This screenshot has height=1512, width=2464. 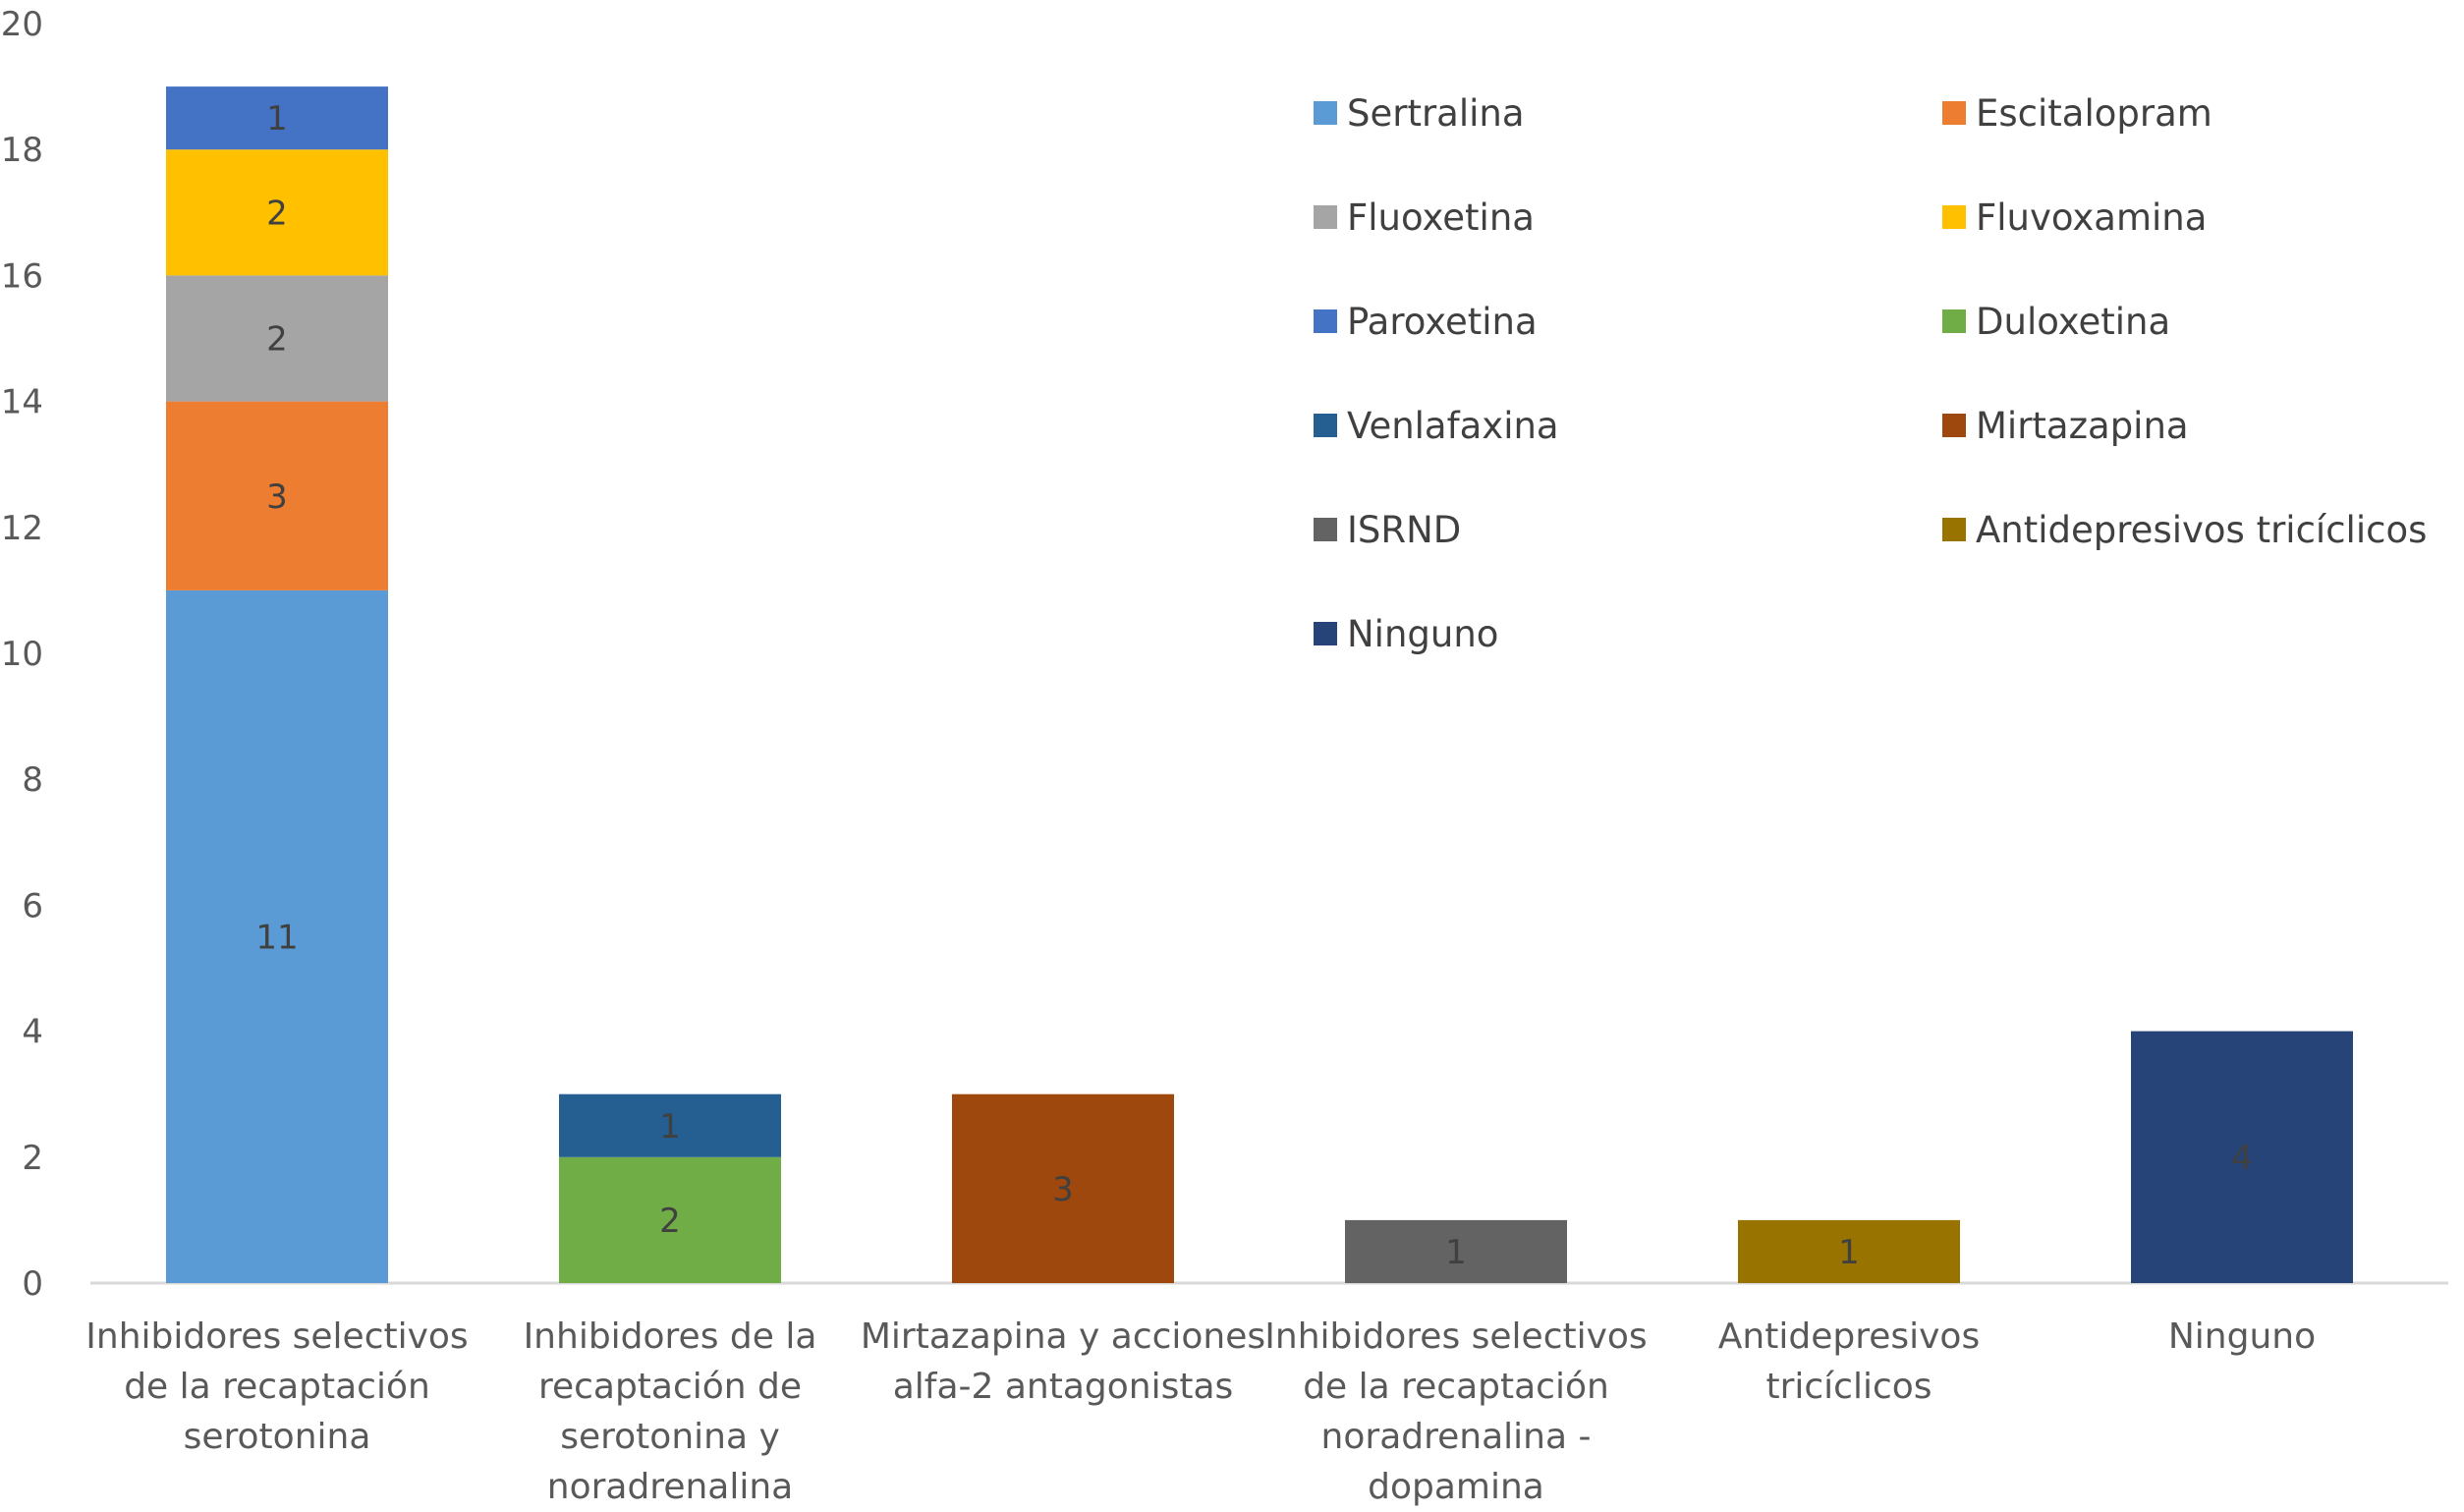 What do you see at coordinates (2091, 217) in the screenshot?
I see `legend-label: Fluvoxamina` at bounding box center [2091, 217].